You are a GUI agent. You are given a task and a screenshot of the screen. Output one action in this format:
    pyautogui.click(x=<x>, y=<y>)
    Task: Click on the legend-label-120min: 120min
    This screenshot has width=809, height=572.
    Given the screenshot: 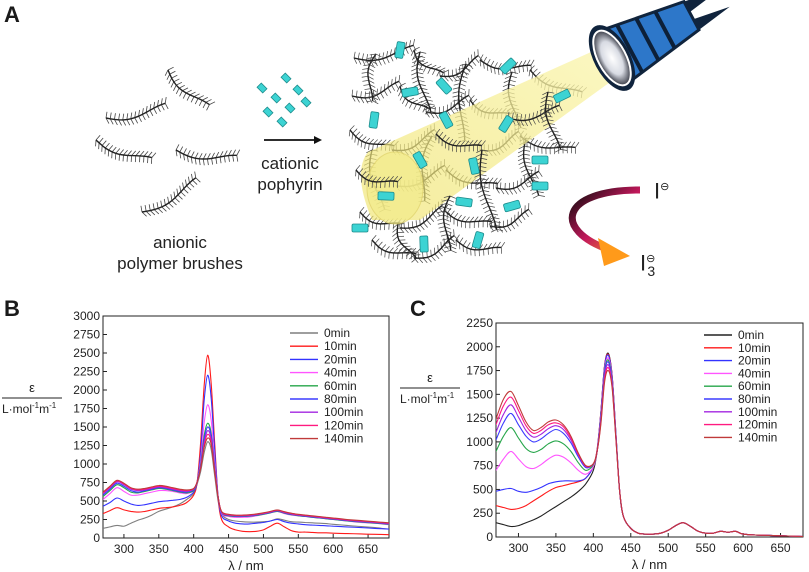 What is the action you would take?
    pyautogui.click(x=343, y=425)
    